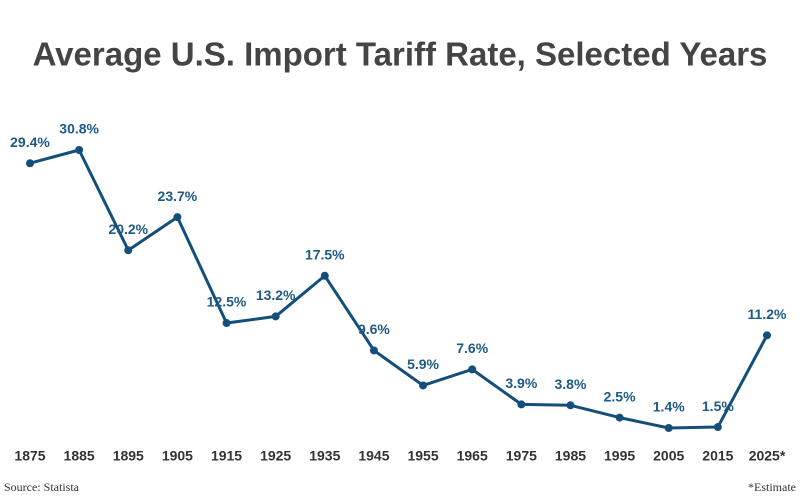 The width and height of the screenshot is (800, 500). Describe the element at coordinates (717, 456) in the screenshot. I see `x-tick-label: 2015` at that location.